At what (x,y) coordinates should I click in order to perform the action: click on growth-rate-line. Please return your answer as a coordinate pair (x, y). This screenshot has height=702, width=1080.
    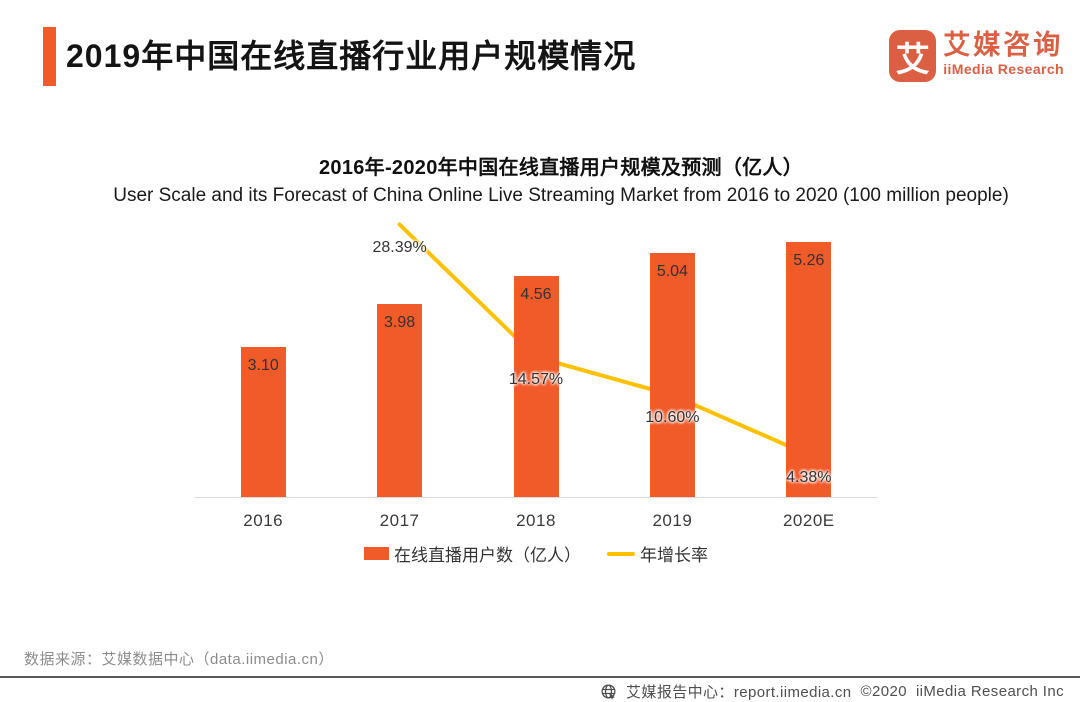
    Looking at the image, I should click on (604, 339).